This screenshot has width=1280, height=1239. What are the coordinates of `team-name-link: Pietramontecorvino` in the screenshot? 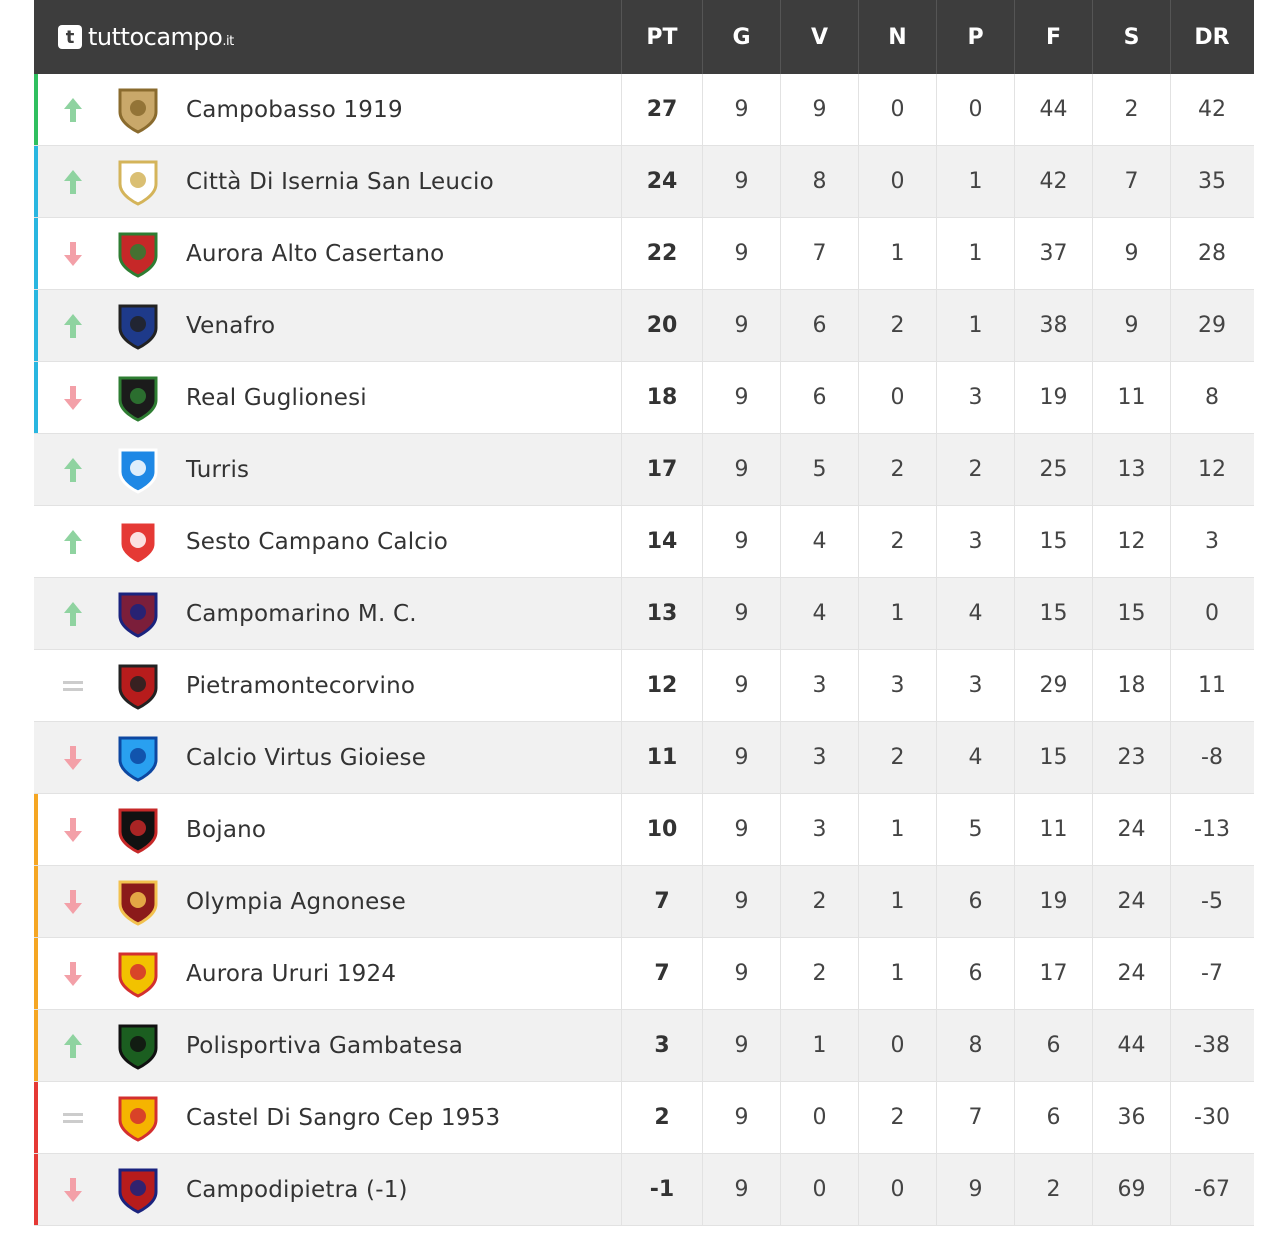 It's located at (301, 685).